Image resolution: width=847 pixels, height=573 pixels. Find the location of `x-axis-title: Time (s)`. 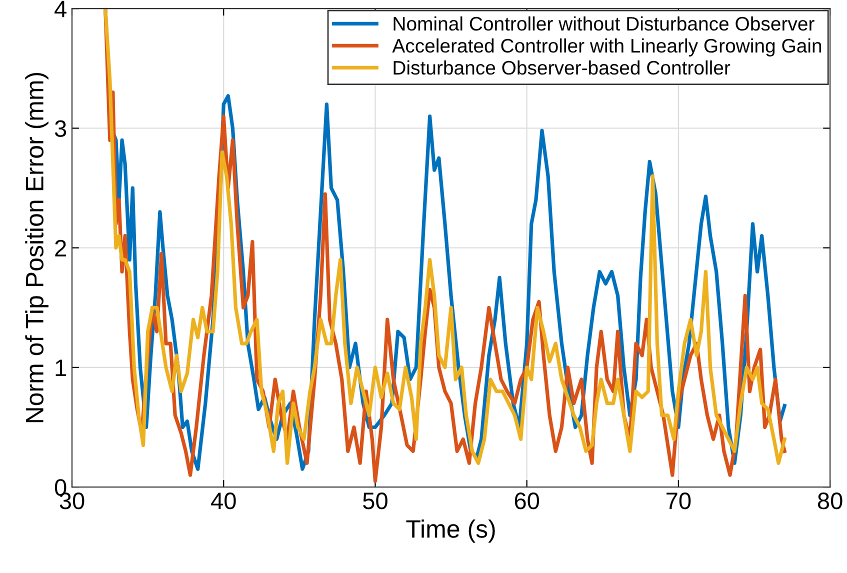

x-axis-title: Time (s) is located at coordinates (450, 531).